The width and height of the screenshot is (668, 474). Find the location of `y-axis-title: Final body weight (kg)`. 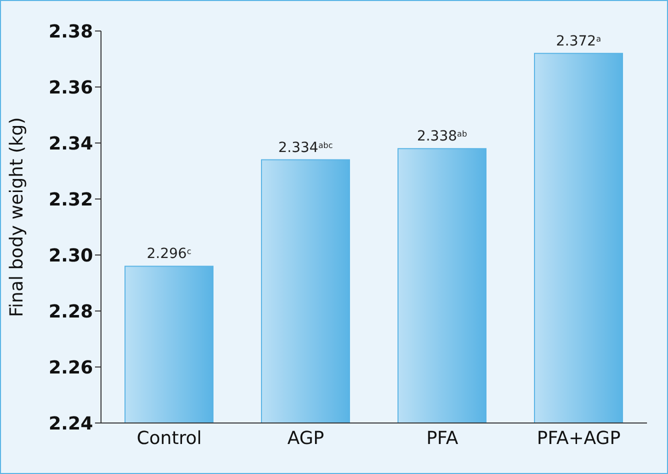

y-axis-title: Final body weight (kg) is located at coordinates (17, 217).